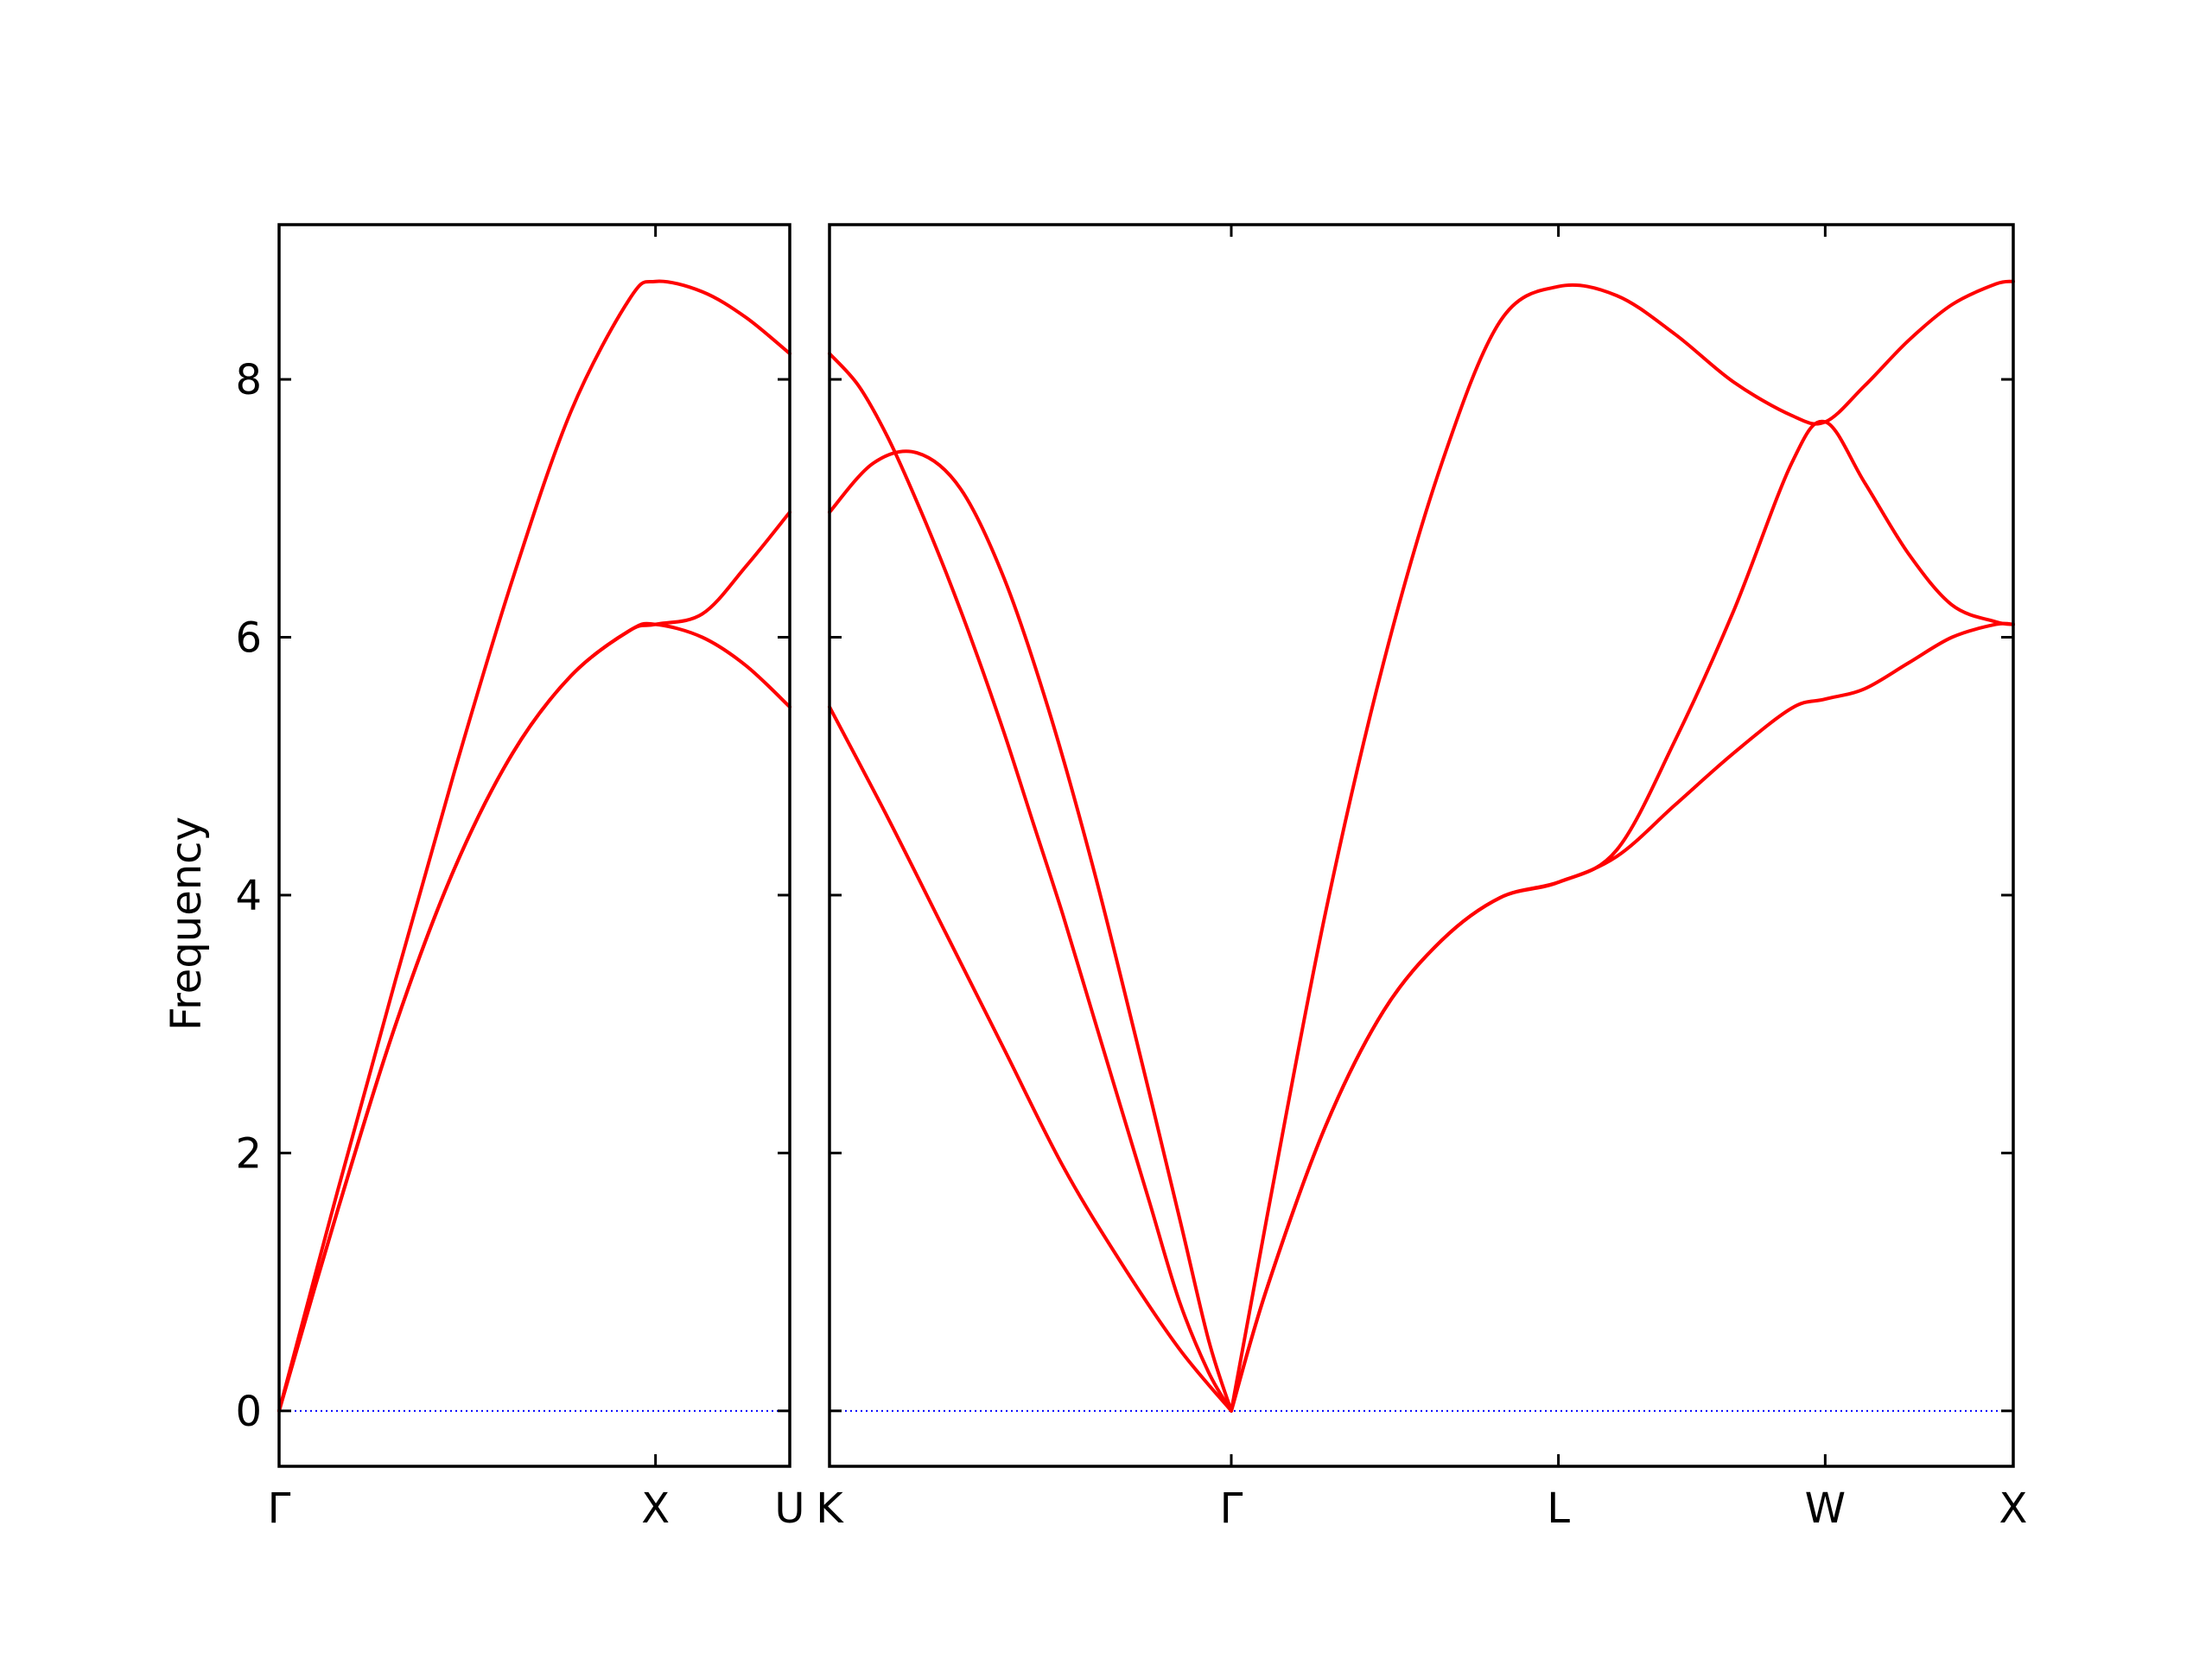 The height and width of the screenshot is (1659, 2212). I want to click on y-tick-label: 6, so click(248, 638).